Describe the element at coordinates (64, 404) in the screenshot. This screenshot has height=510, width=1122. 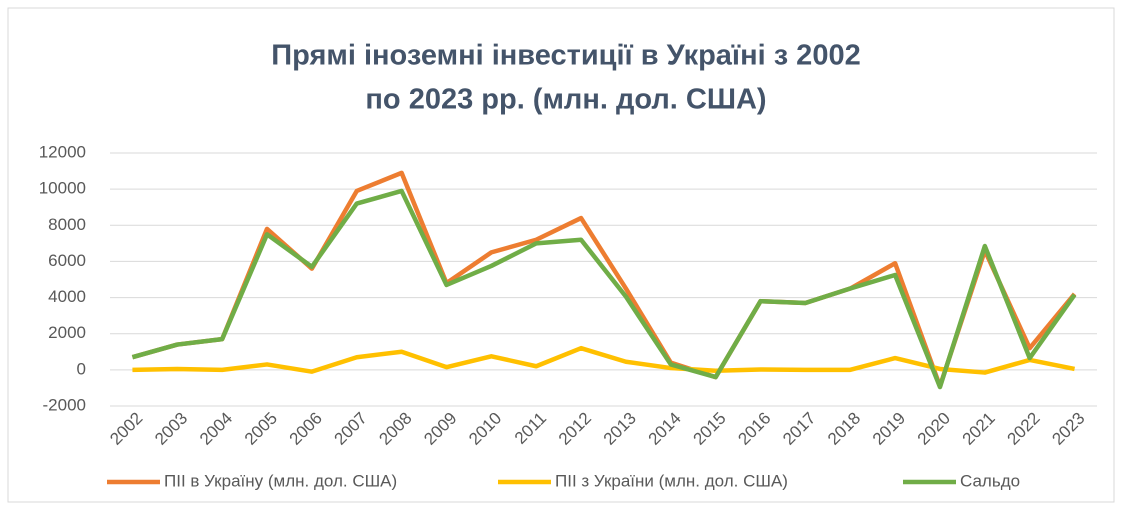
I see `y-tick-label: -2000` at that location.